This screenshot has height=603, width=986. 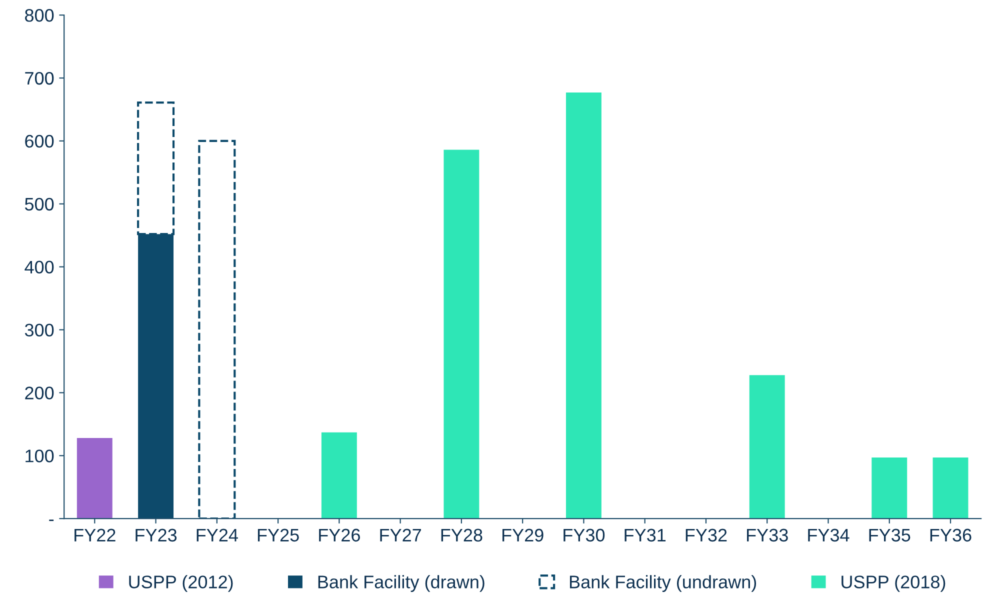 I want to click on x-tick-label: FY31, so click(x=645, y=535).